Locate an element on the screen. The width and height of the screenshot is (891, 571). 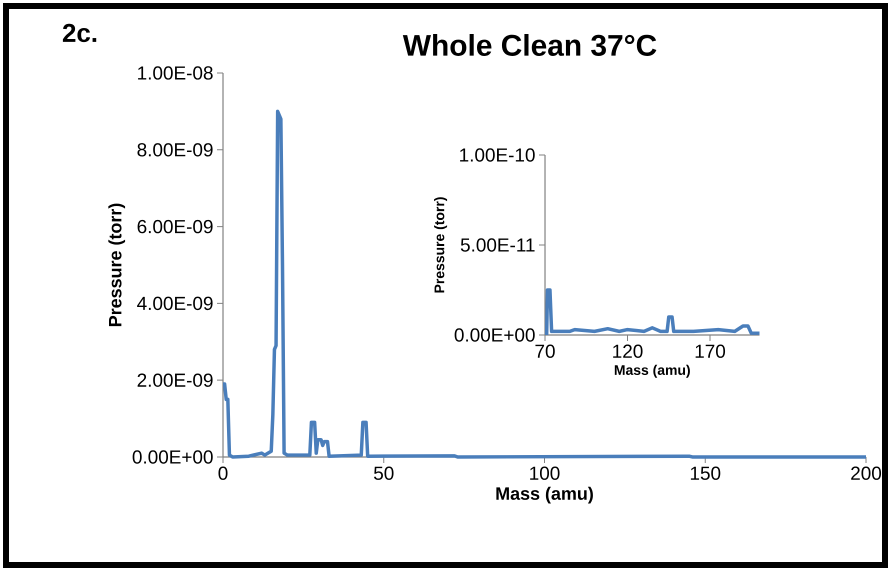
x-tick-label: 170 is located at coordinates (711, 351).